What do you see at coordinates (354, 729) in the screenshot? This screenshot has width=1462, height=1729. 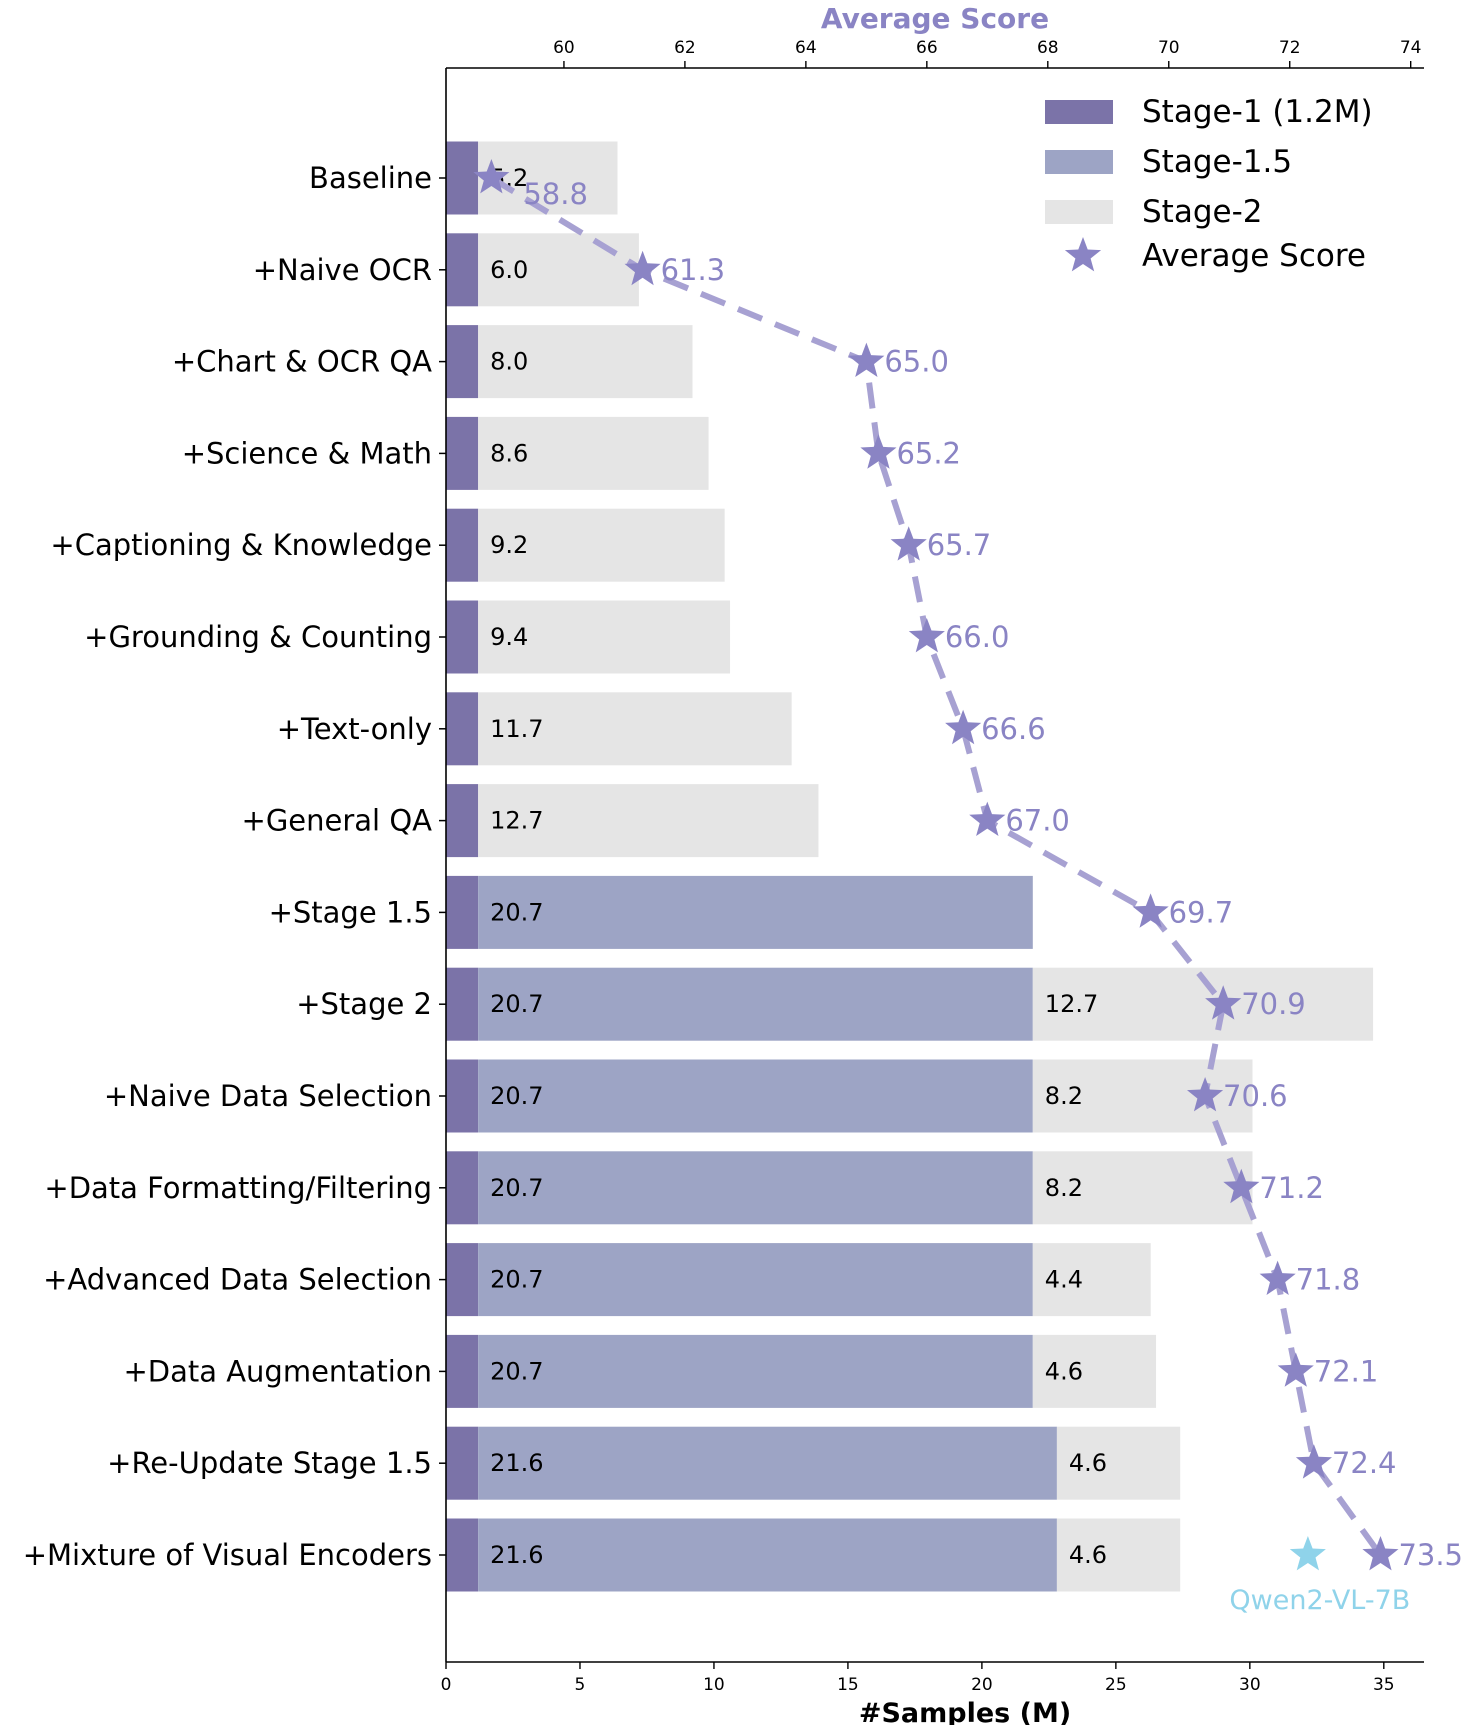 I see `category-label: +Text-only` at bounding box center [354, 729].